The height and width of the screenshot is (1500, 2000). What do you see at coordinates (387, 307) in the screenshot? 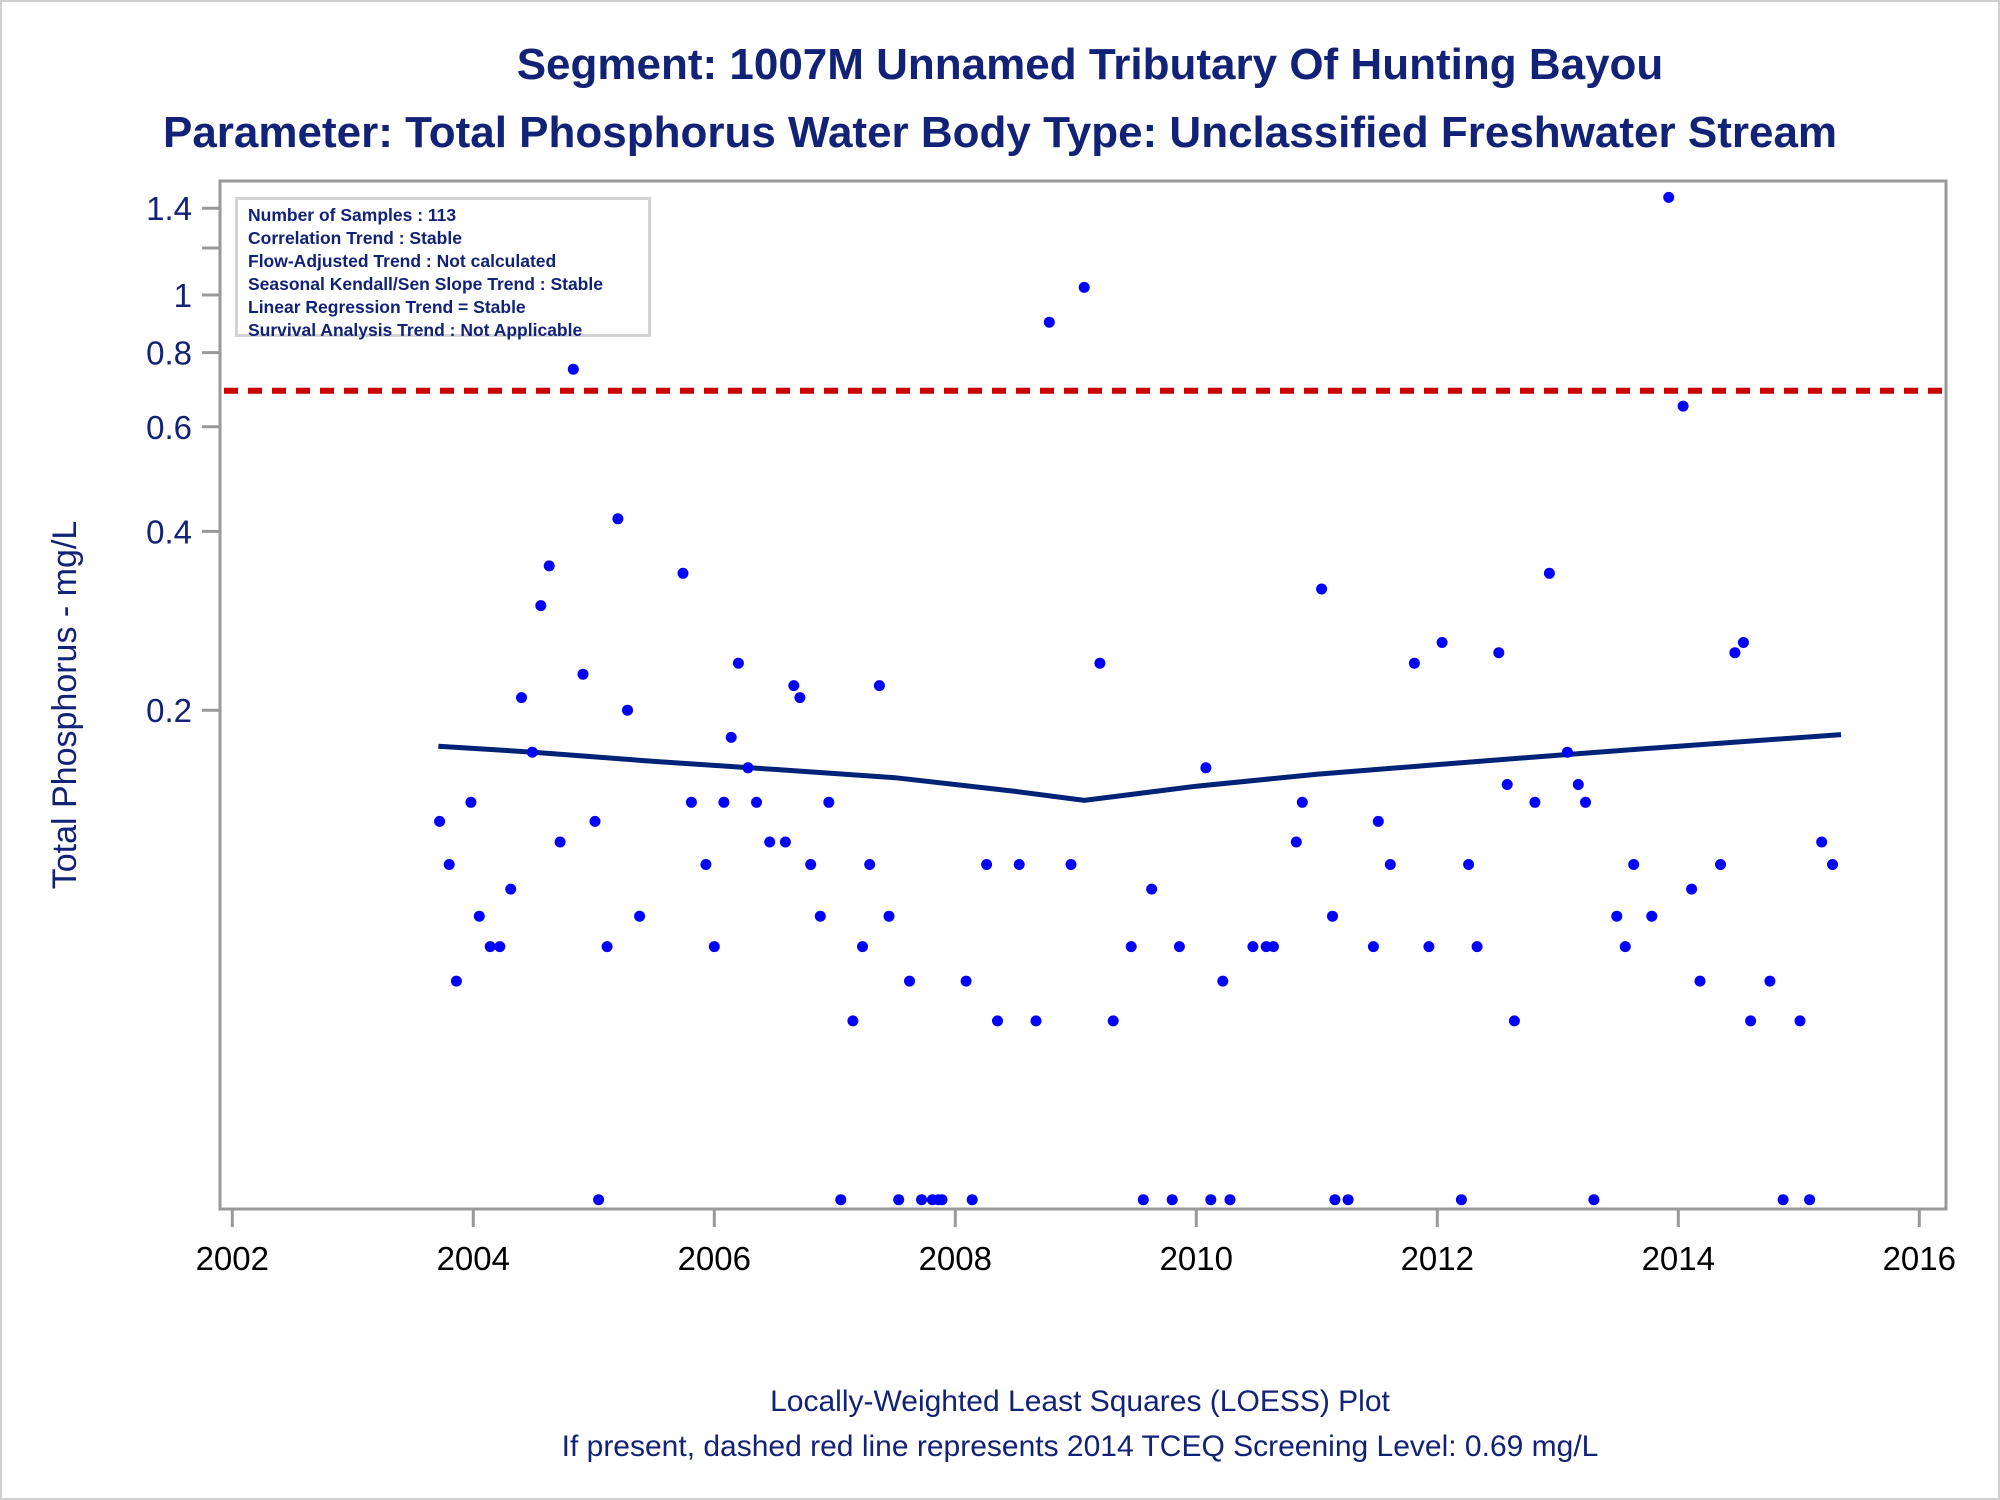
I see `legend-line-linear-regression: Linear Regression Trend = Stable` at bounding box center [387, 307].